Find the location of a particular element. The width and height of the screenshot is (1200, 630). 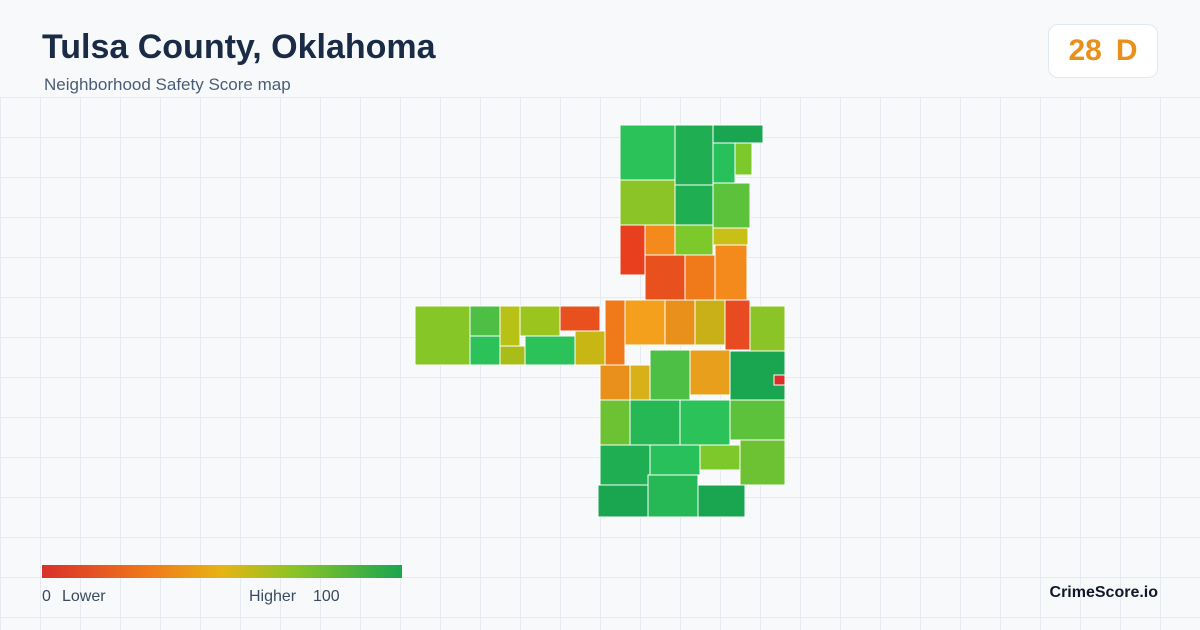

score-value: 28 is located at coordinates (1085, 50).